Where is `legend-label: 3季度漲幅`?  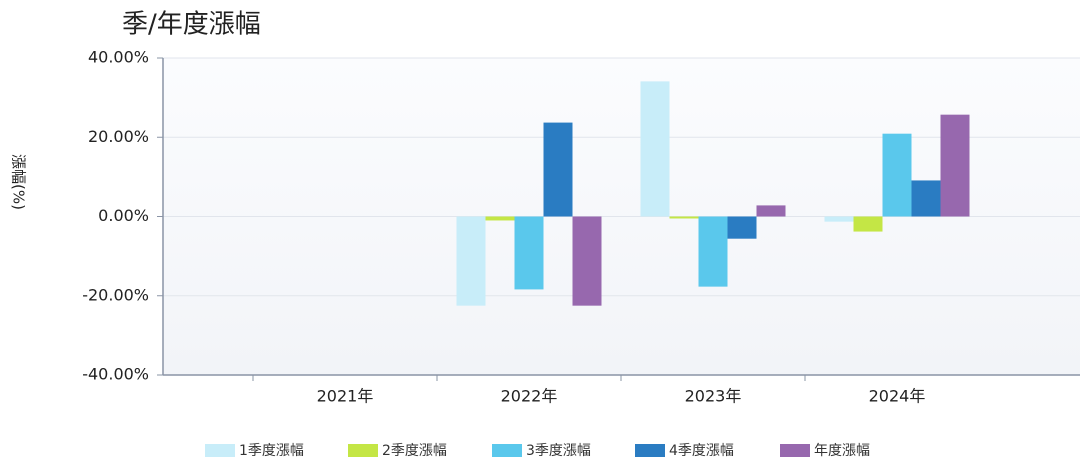
legend-label: 3季度漲幅 is located at coordinates (558, 451).